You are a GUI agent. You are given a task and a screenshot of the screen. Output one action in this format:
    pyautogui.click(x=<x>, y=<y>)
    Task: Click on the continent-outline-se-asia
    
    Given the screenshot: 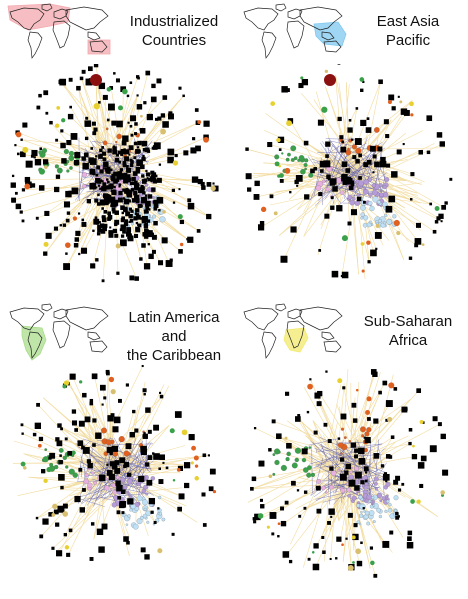 What is the action you would take?
    pyautogui.click(x=328, y=36)
    